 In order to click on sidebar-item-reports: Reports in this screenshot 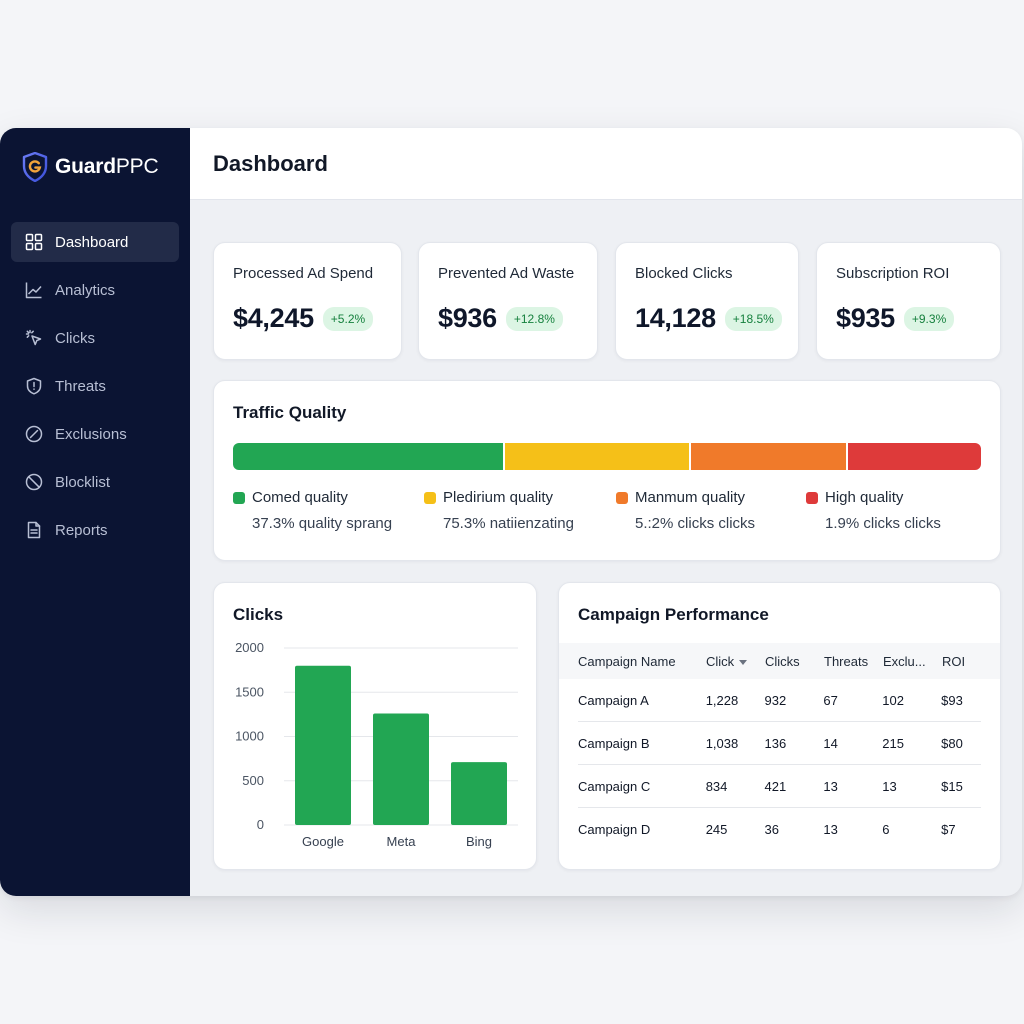, I will do `click(95, 530)`.